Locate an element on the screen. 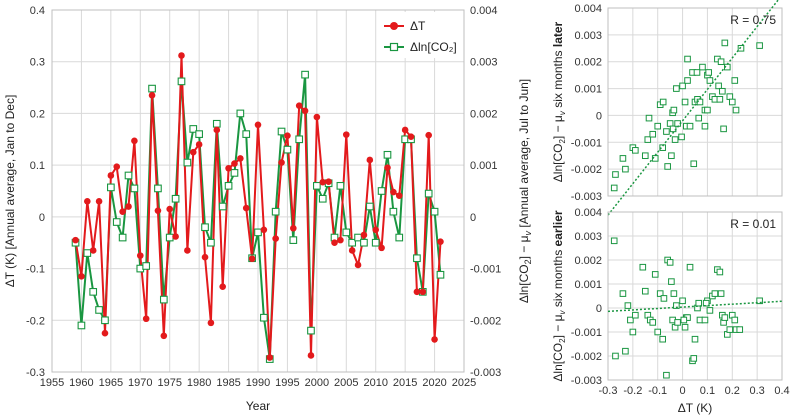 The height and width of the screenshot is (419, 798). sc1-ylabel-sub-v: v is located at coordinates (562, 112).